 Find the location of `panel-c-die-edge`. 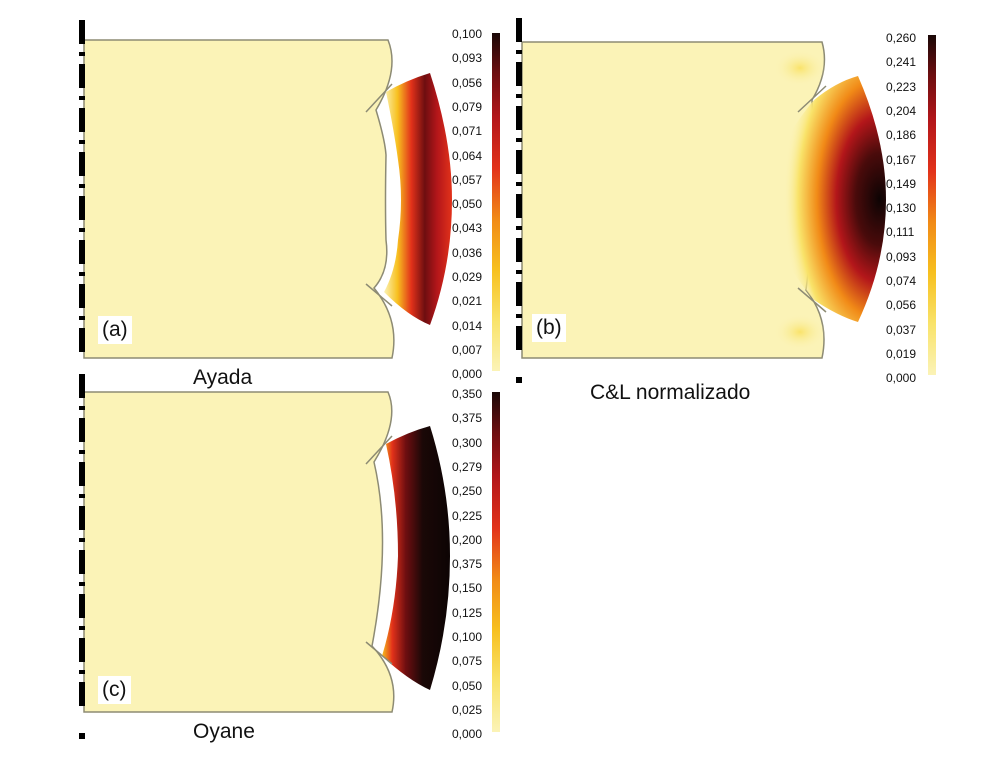

panel-c-die-edge is located at coordinates (379, 550).